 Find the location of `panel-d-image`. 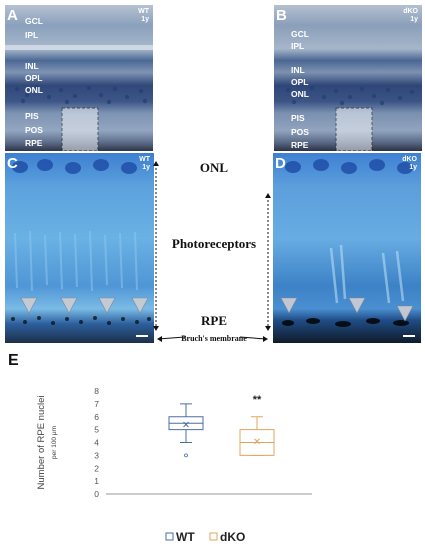

panel-d-image is located at coordinates (347, 248).